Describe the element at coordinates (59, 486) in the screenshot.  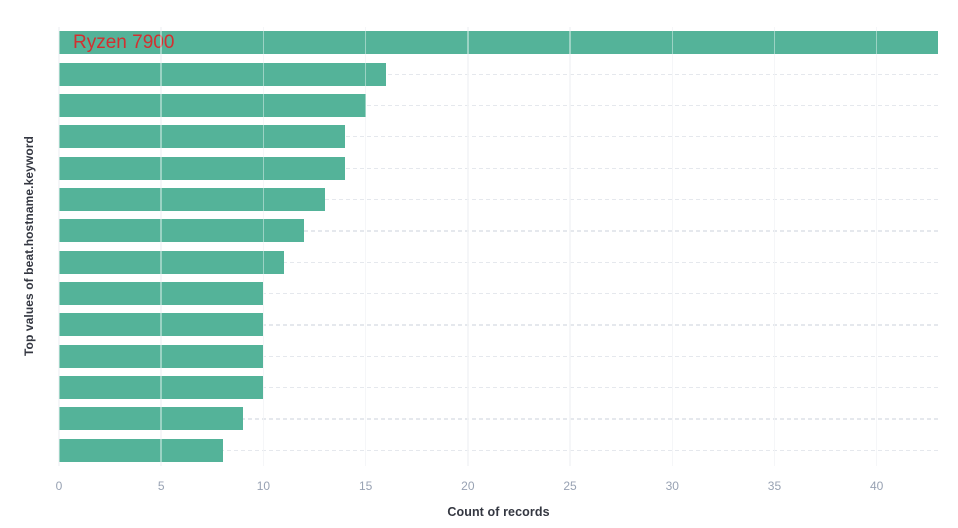
I see `x-tick-label: 0` at that location.